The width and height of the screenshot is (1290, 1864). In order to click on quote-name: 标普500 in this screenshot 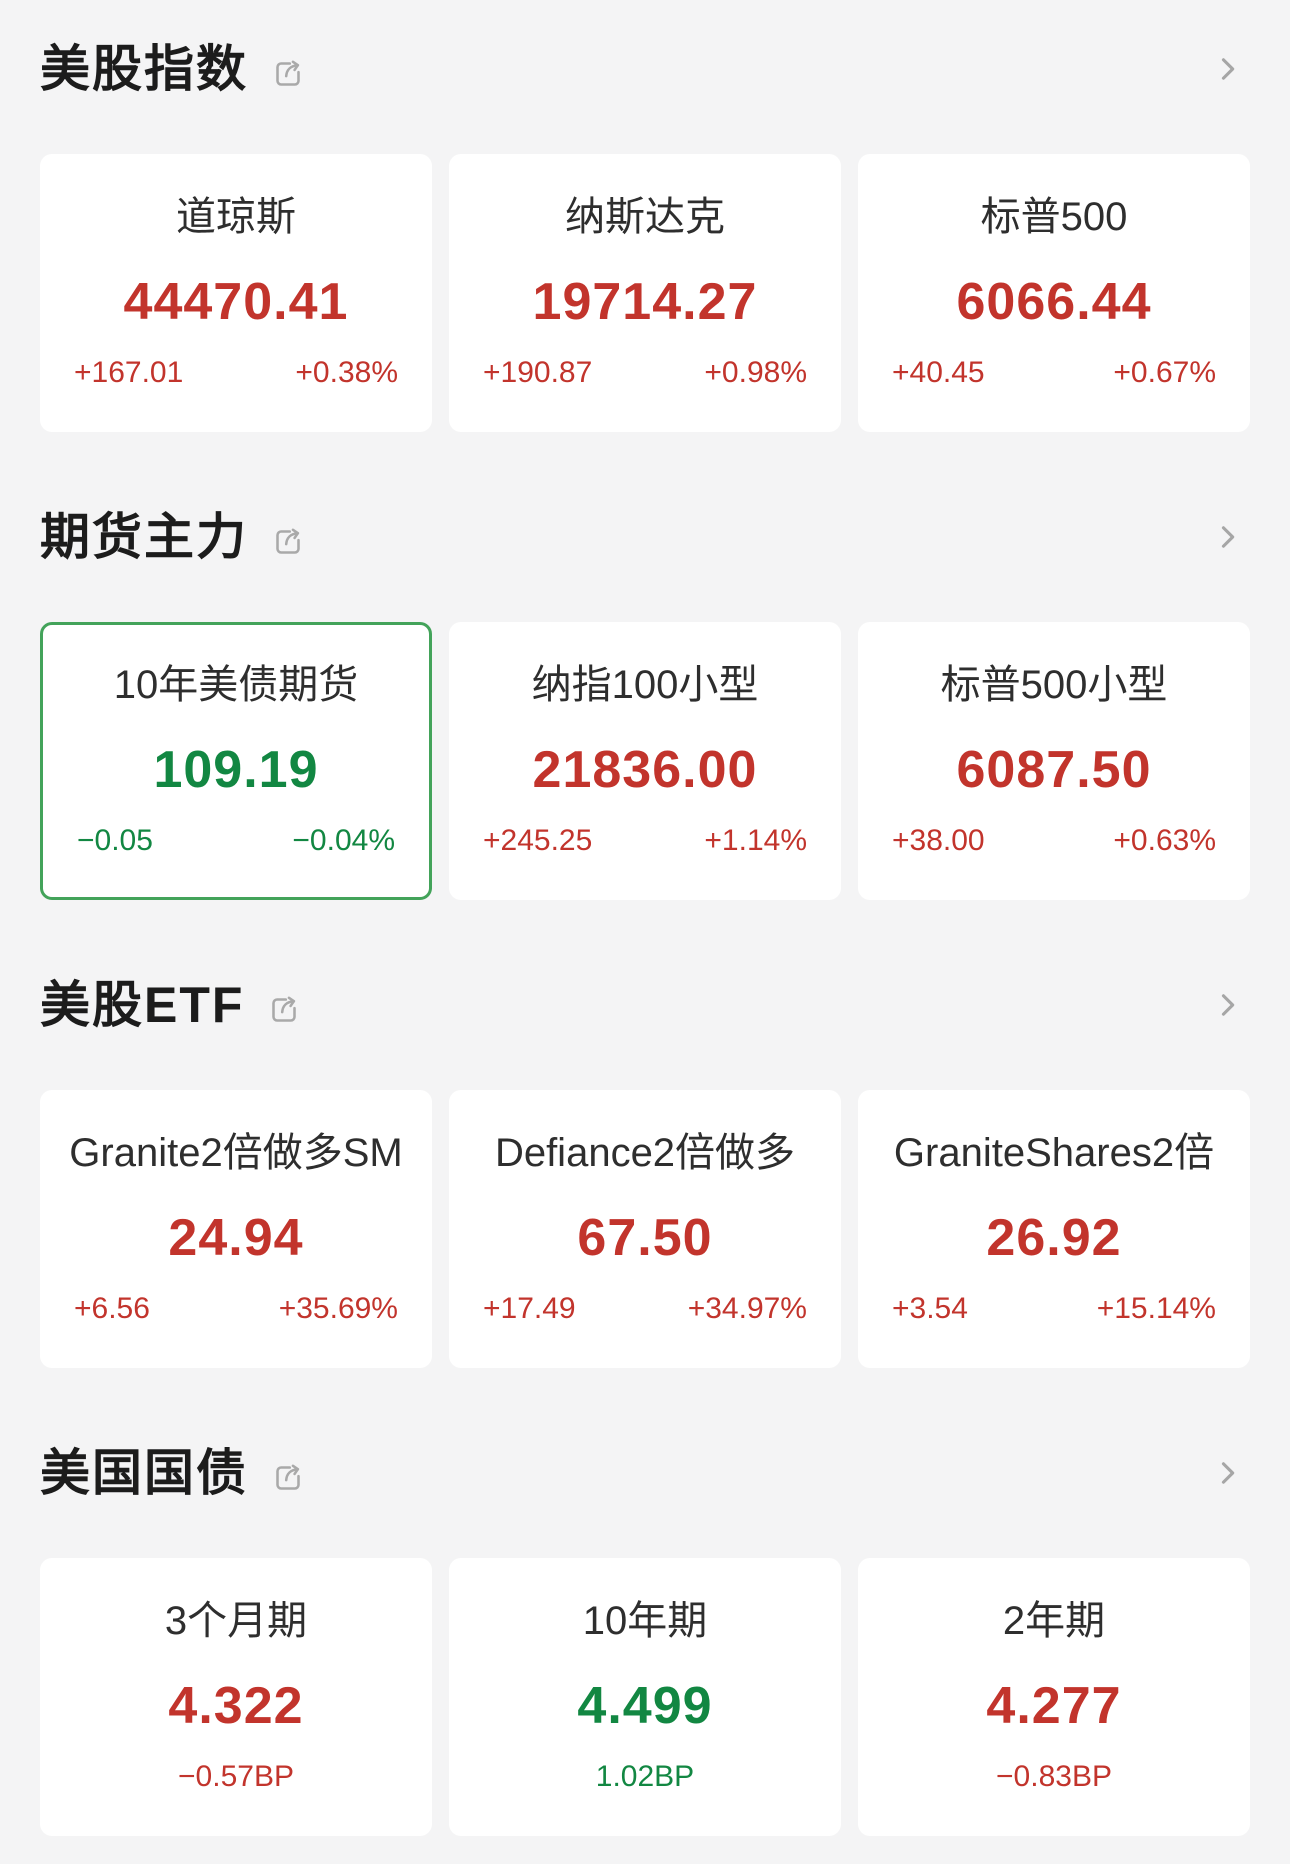, I will do `click(1054, 217)`.